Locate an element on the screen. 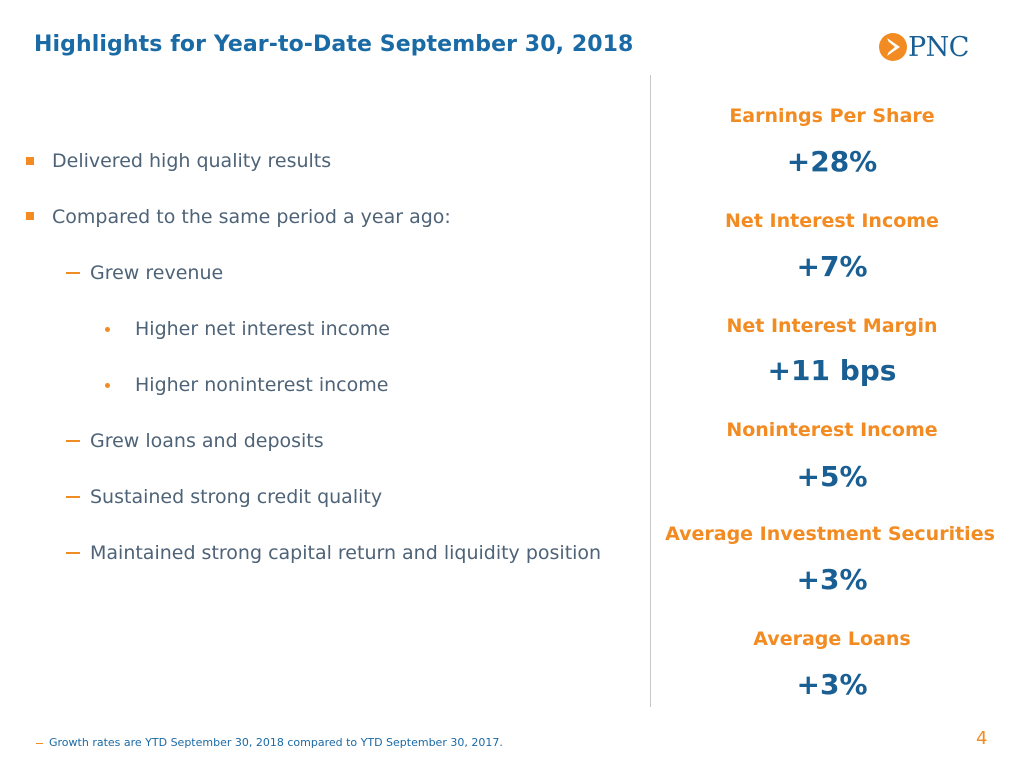  metric-value: +11 bps is located at coordinates (832, 370).